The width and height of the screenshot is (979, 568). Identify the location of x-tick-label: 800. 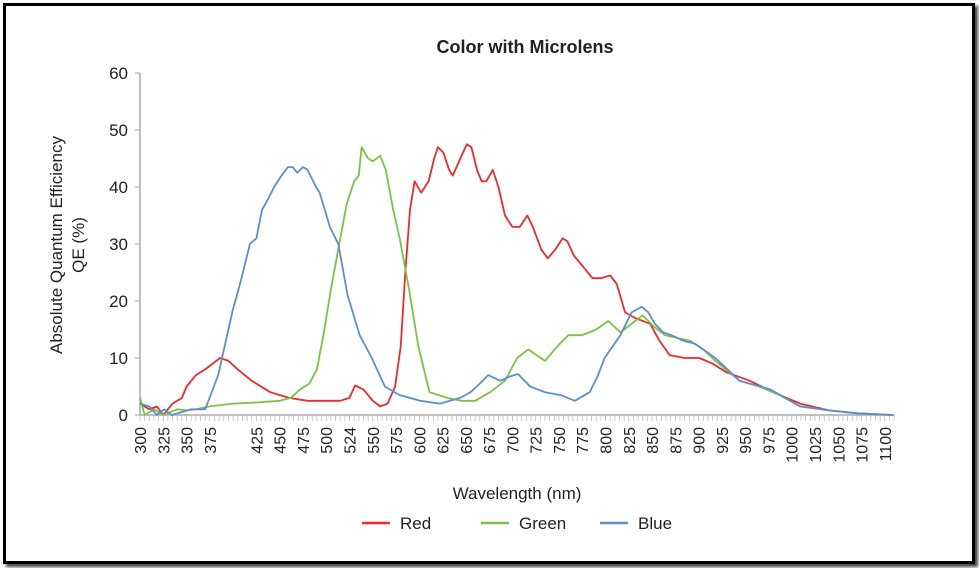
(607, 440).